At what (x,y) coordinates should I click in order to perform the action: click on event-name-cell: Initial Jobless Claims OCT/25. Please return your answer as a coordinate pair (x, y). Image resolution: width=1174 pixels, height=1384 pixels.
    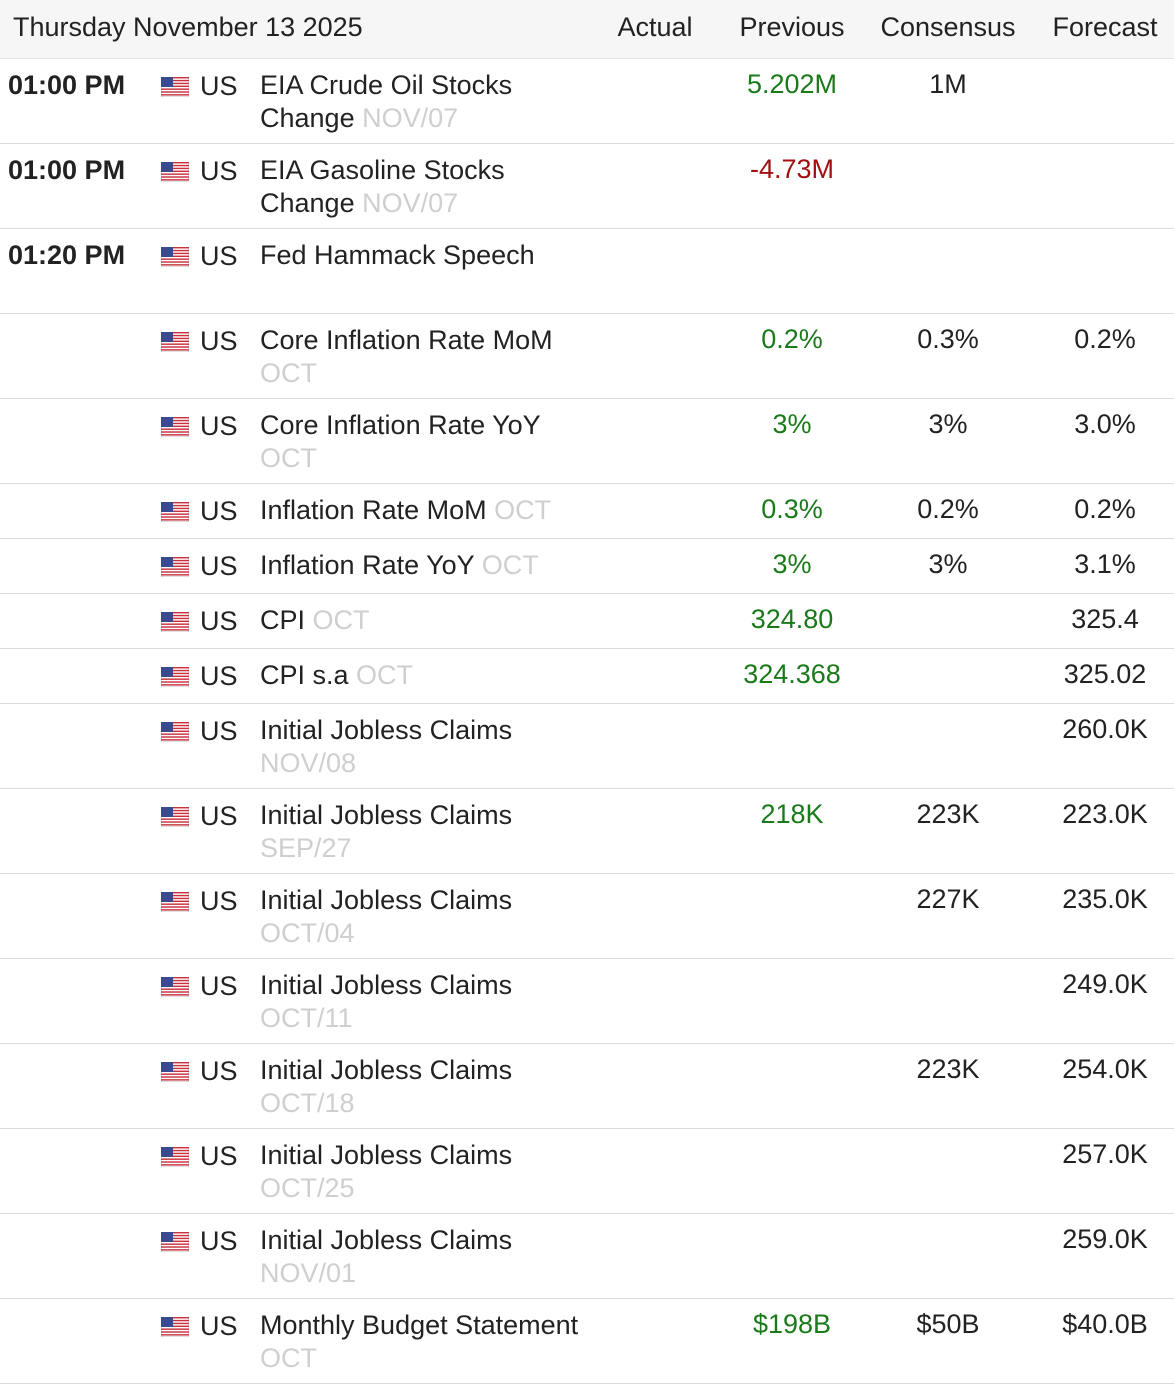
    Looking at the image, I should click on (430, 1172).